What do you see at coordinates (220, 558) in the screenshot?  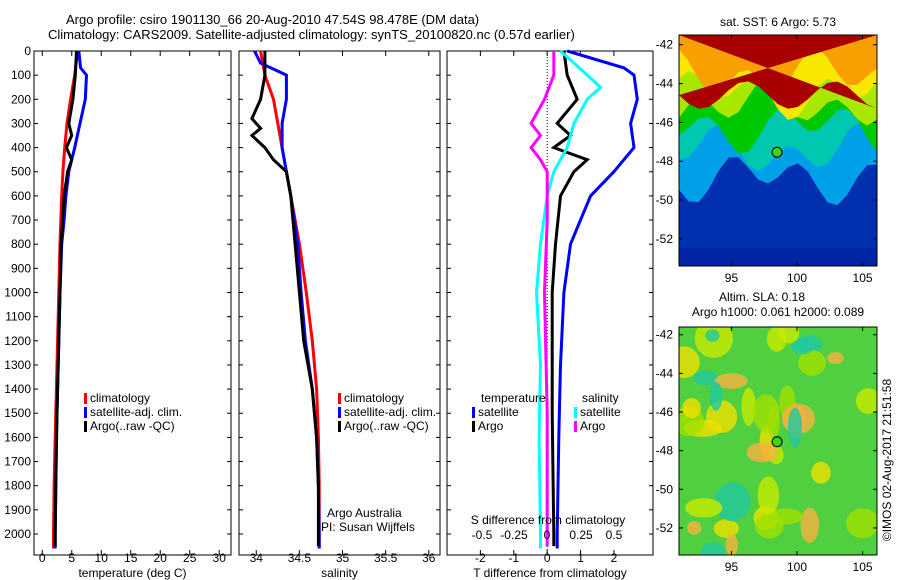 I see `x-tick-label: 30` at bounding box center [220, 558].